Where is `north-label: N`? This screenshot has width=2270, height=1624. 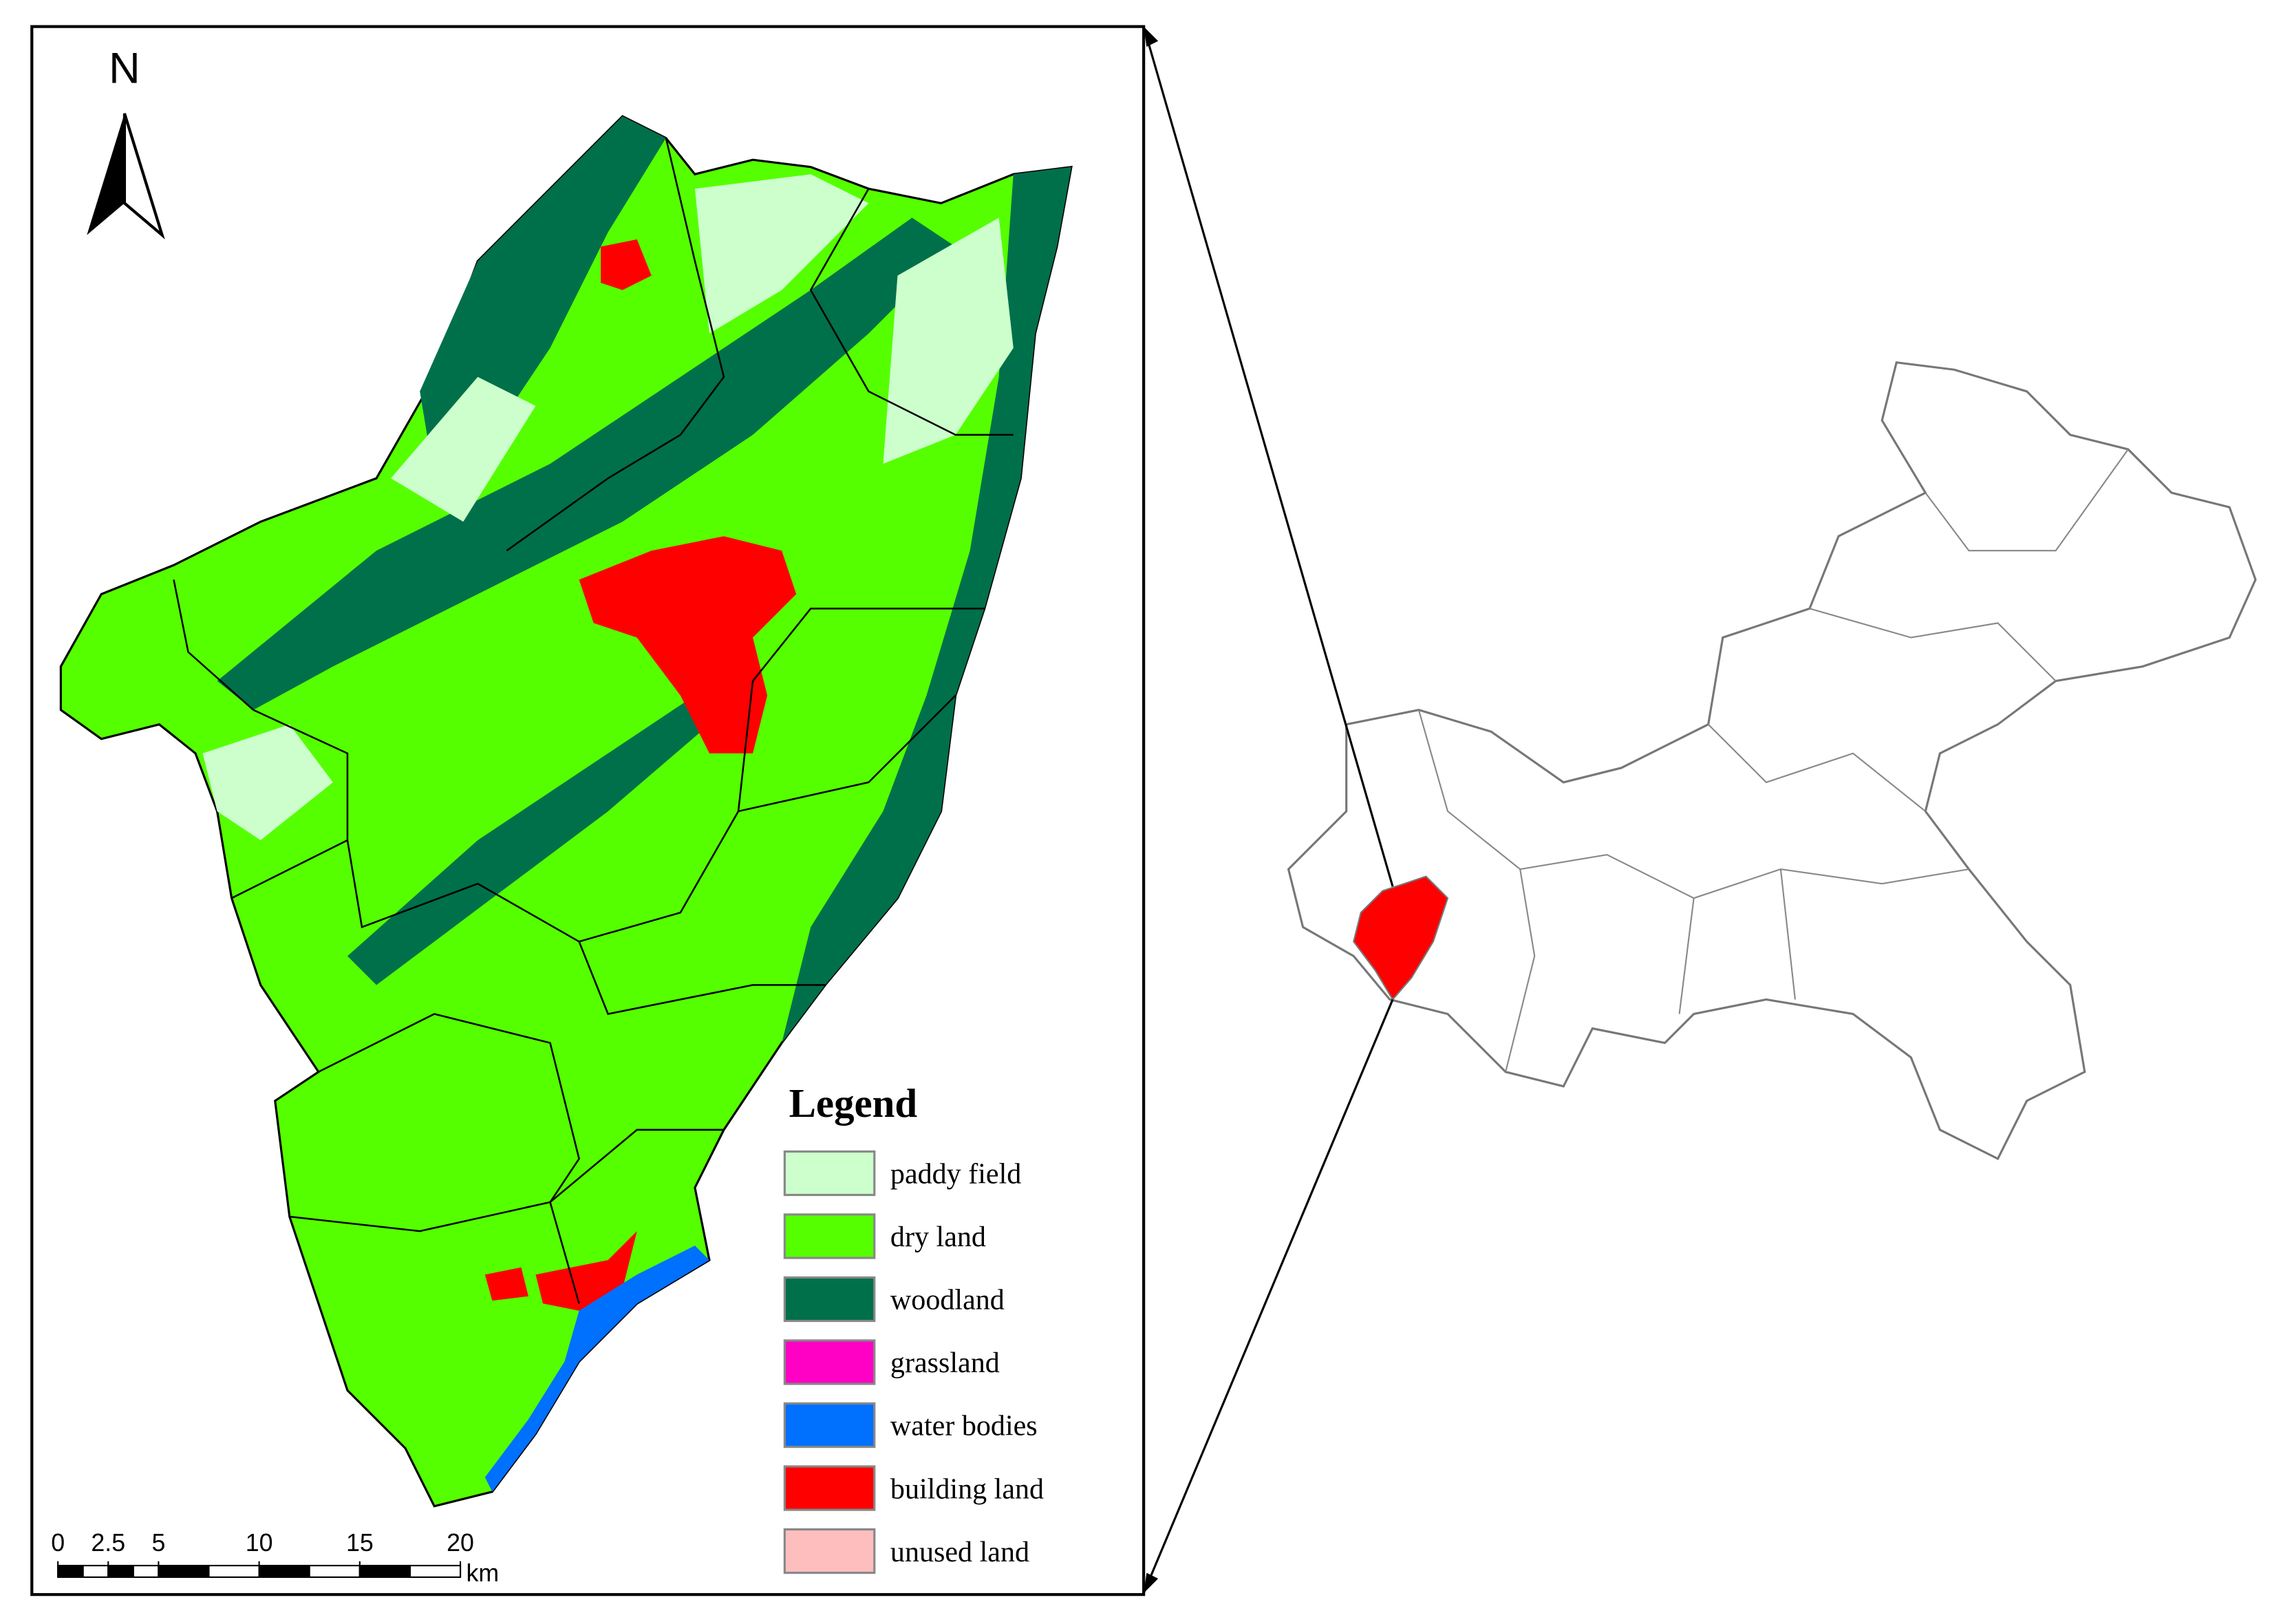 north-label: N is located at coordinates (125, 69).